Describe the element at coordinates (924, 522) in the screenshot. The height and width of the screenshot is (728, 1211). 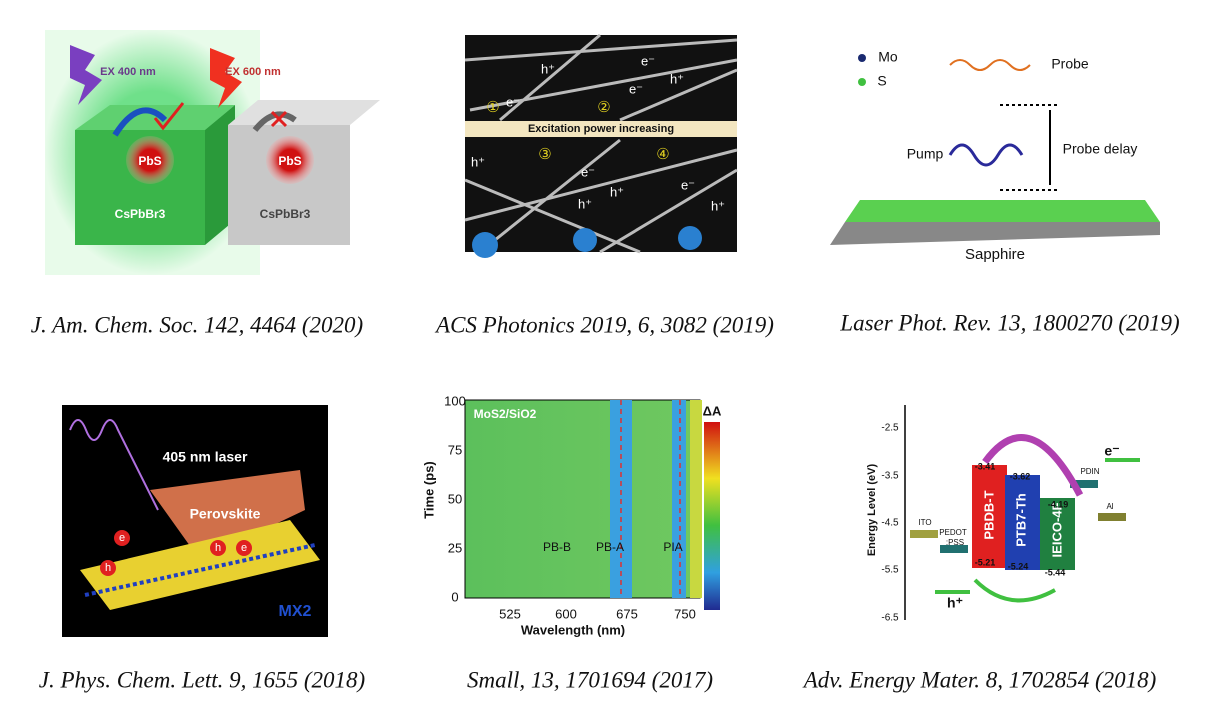
I see `image-label: ITO` at that location.